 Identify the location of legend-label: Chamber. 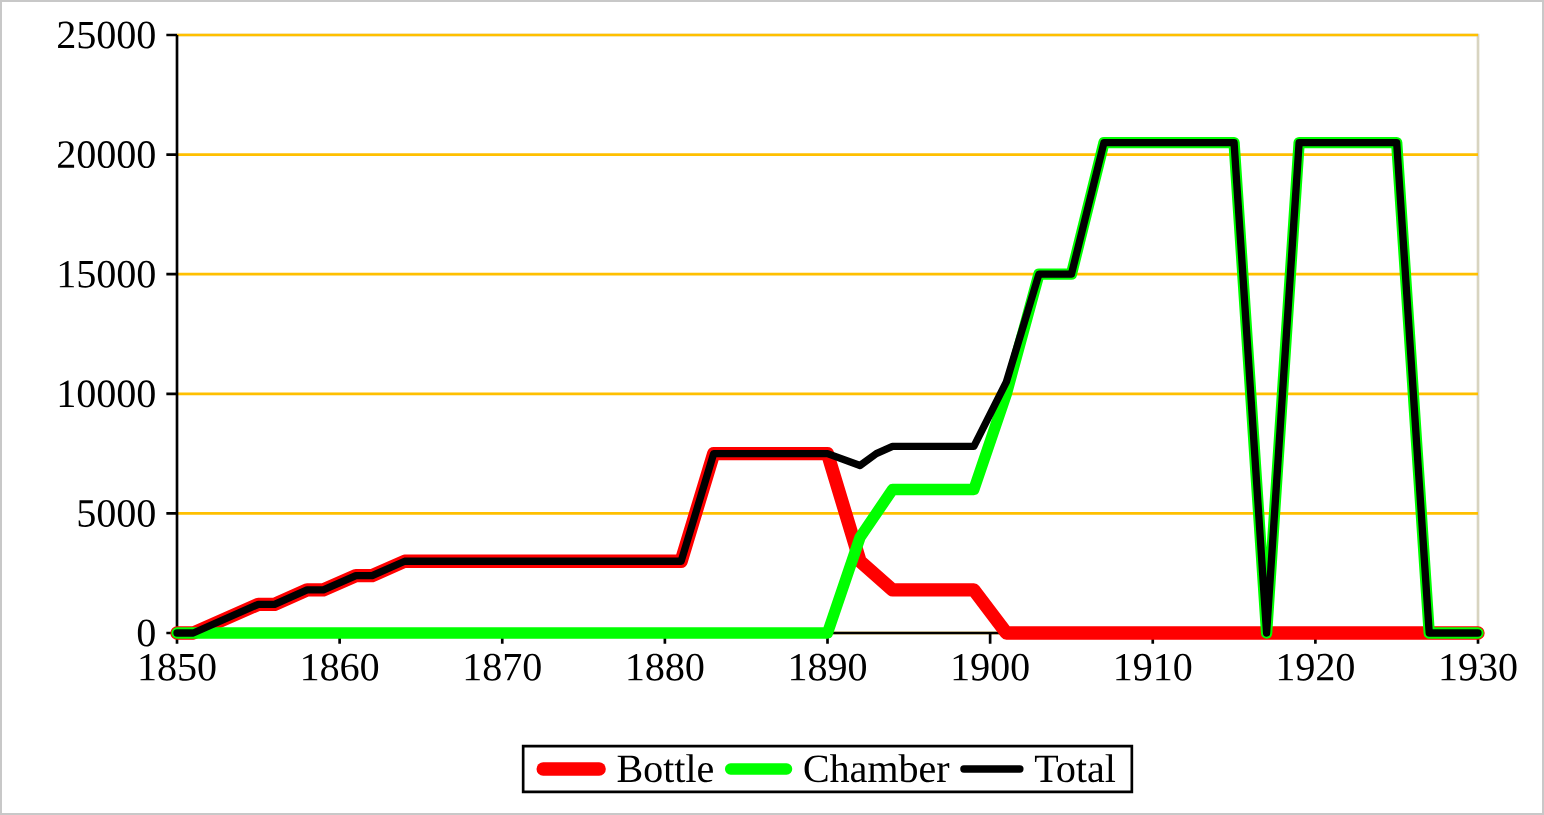
(877, 768).